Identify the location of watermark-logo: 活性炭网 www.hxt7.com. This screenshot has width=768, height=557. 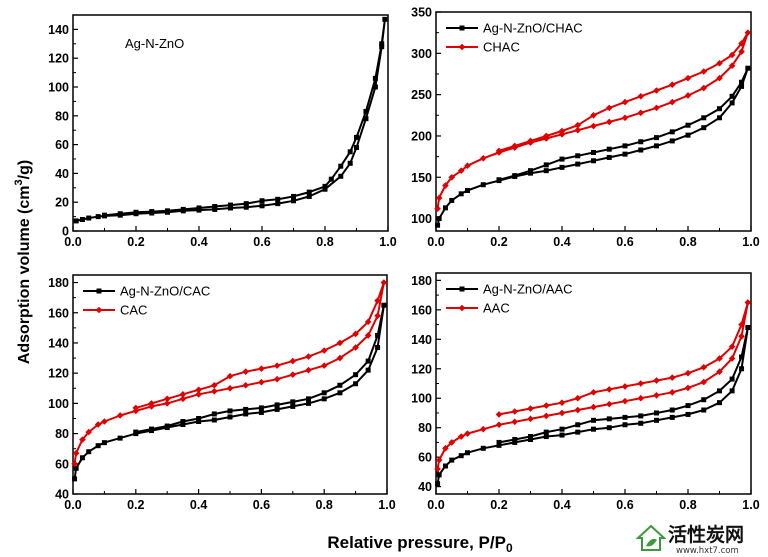
(699, 538).